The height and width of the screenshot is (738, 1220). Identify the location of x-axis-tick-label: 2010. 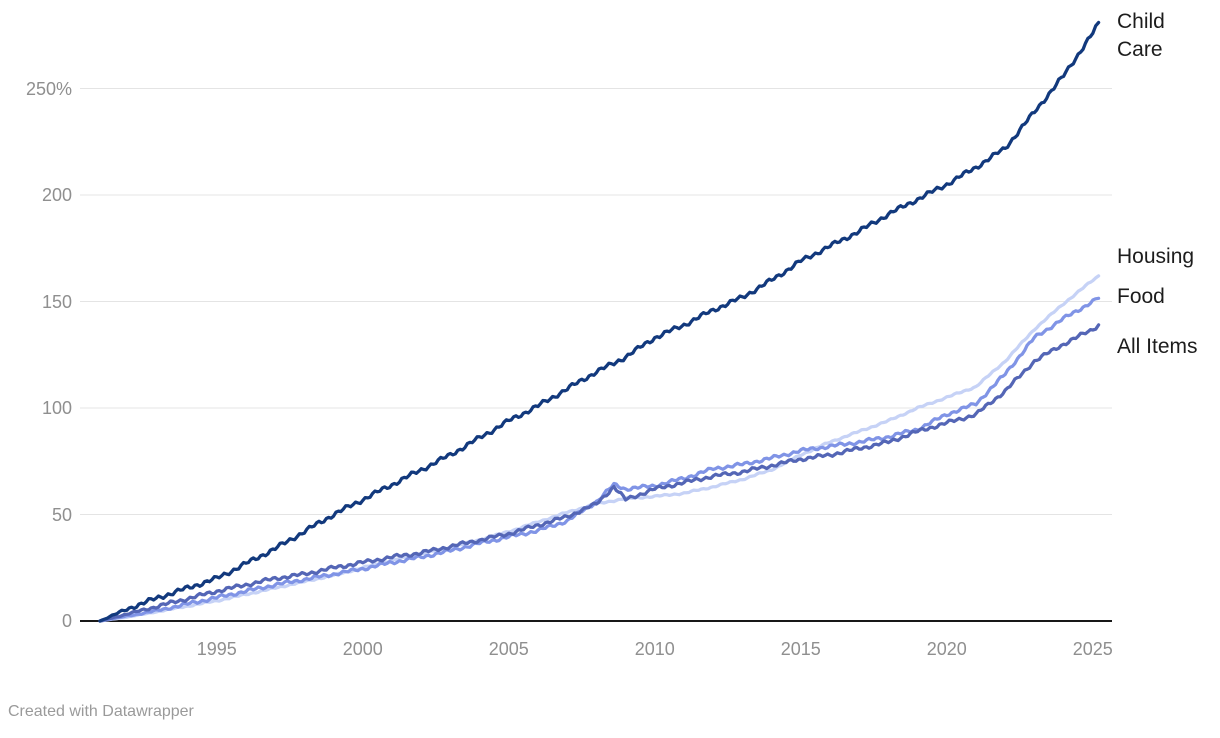
(654, 649).